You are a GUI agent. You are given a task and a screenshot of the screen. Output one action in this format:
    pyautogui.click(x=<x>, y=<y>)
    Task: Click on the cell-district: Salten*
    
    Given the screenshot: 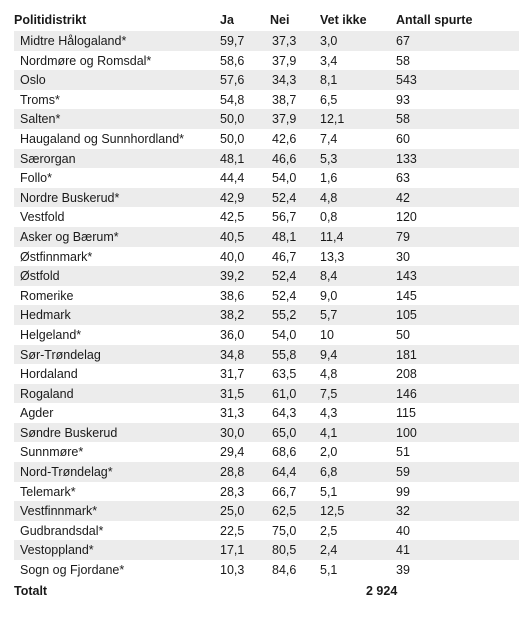 What is the action you would take?
    pyautogui.click(x=40, y=119)
    